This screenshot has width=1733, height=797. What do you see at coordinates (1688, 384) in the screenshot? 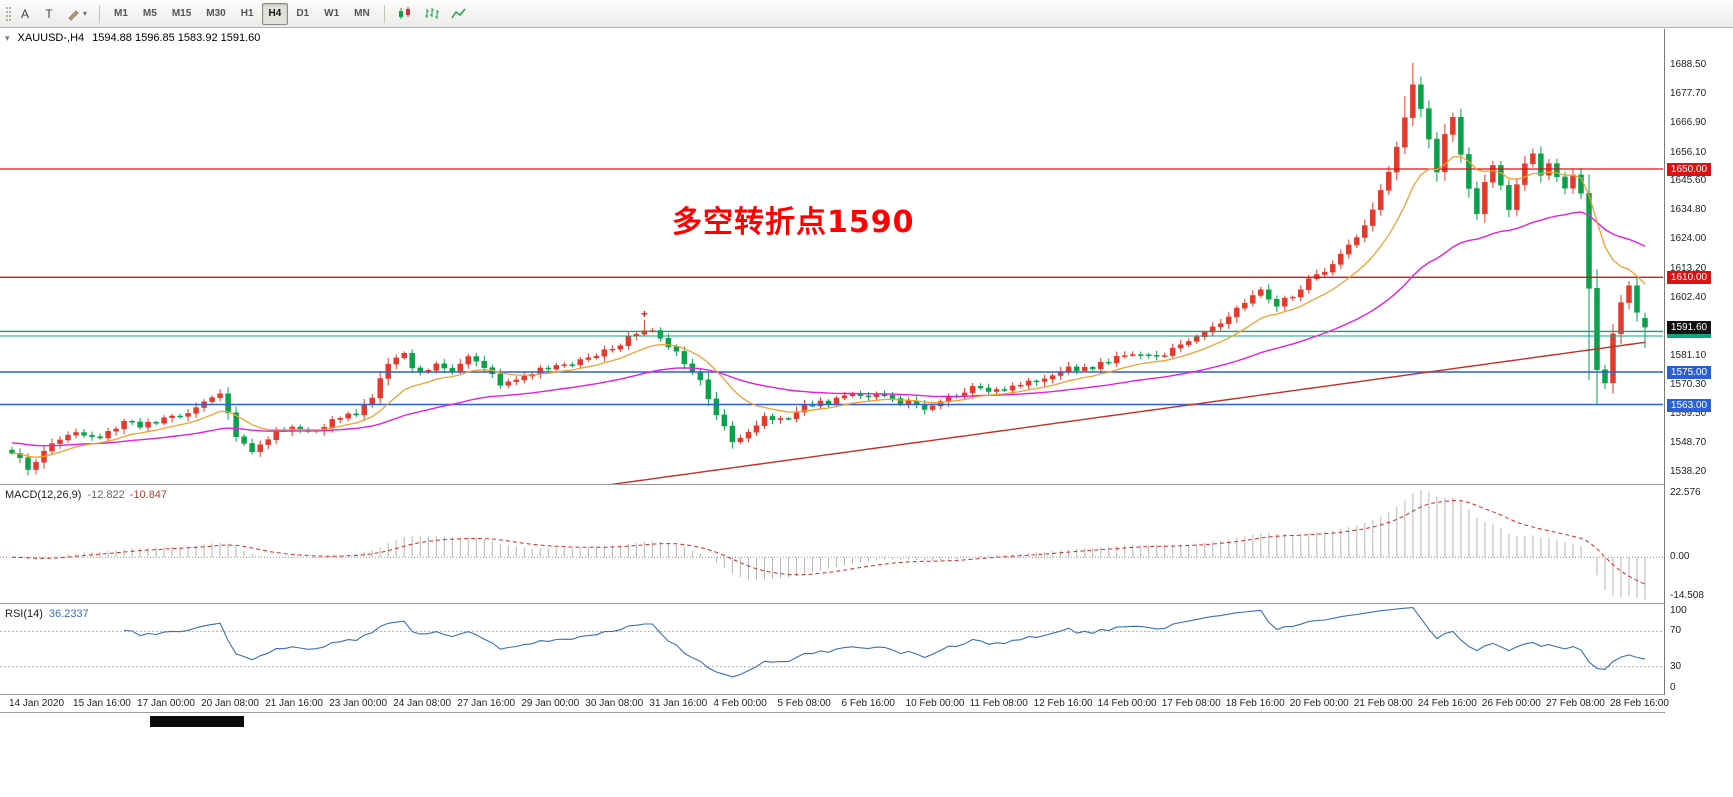
I see `price-scale-label: 1570.30` at bounding box center [1688, 384].